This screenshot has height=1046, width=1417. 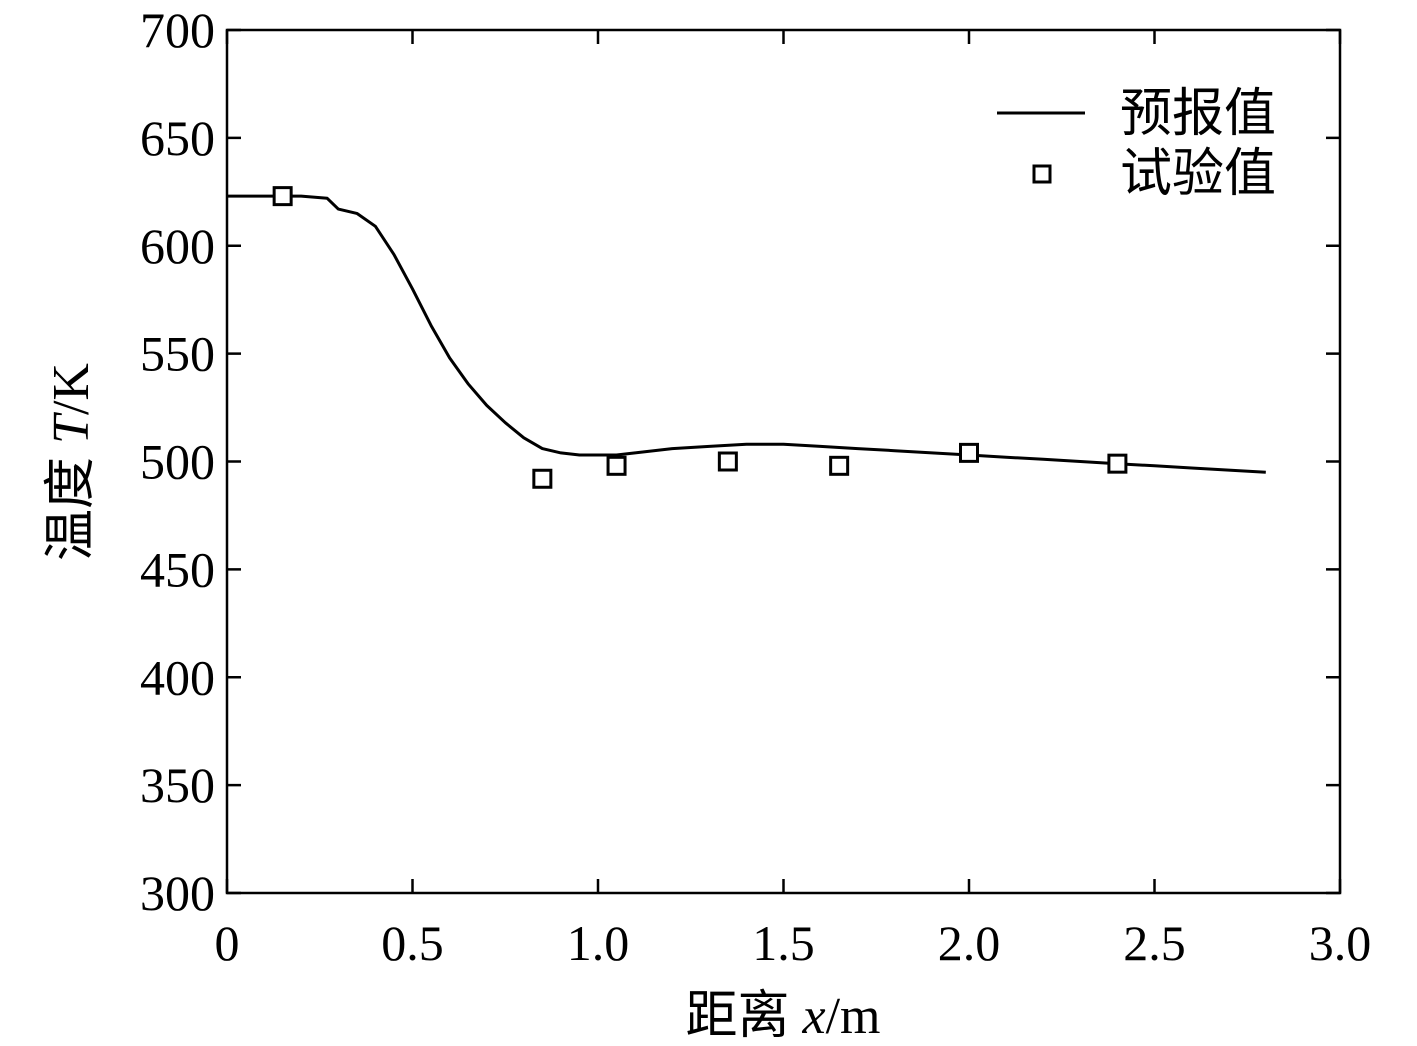 What do you see at coordinates (71, 502) in the screenshot?
I see `y-axis-title-prefix: 温度` at bounding box center [71, 502].